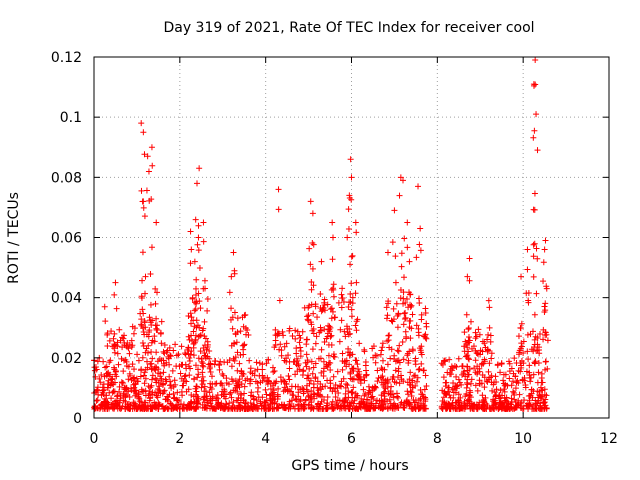 The height and width of the screenshot is (480, 640). Describe the element at coordinates (265, 439) in the screenshot. I see `x-tick-label: 4` at that location.